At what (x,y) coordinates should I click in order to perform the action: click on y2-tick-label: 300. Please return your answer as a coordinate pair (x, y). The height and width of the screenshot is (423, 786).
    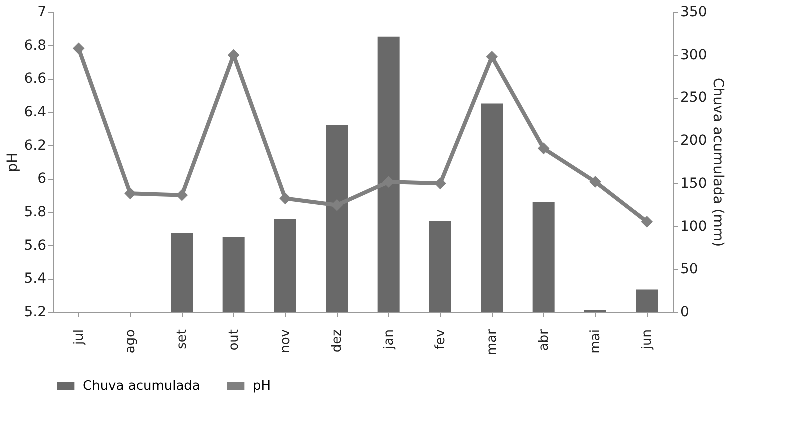
    Looking at the image, I should click on (694, 55).